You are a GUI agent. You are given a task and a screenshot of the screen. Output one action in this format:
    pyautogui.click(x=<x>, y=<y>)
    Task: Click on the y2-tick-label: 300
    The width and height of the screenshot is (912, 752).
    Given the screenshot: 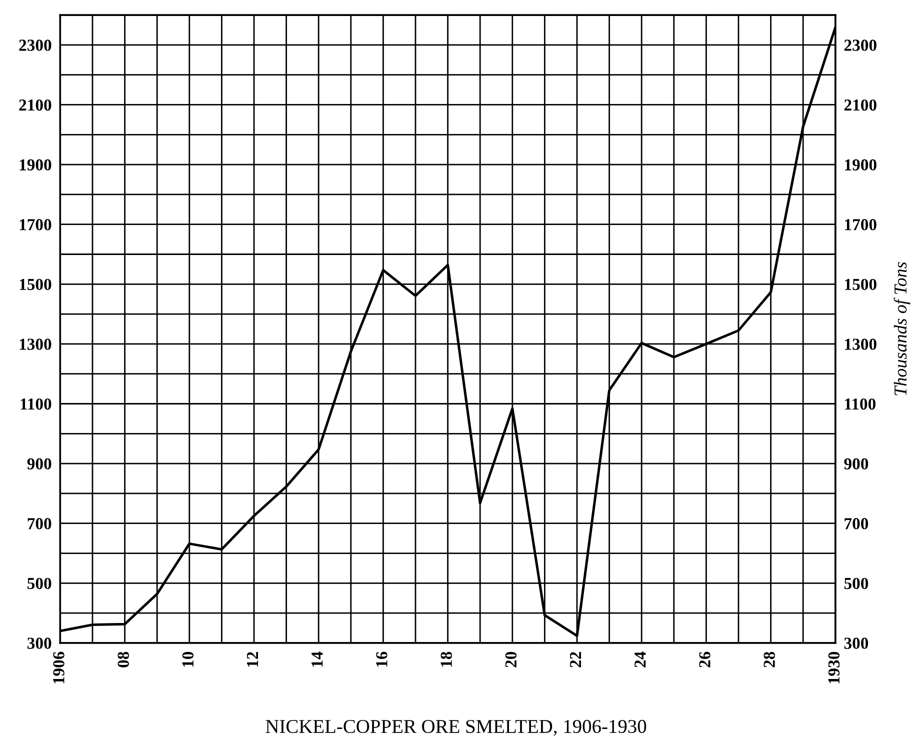 What is the action you would take?
    pyautogui.click(x=856, y=643)
    